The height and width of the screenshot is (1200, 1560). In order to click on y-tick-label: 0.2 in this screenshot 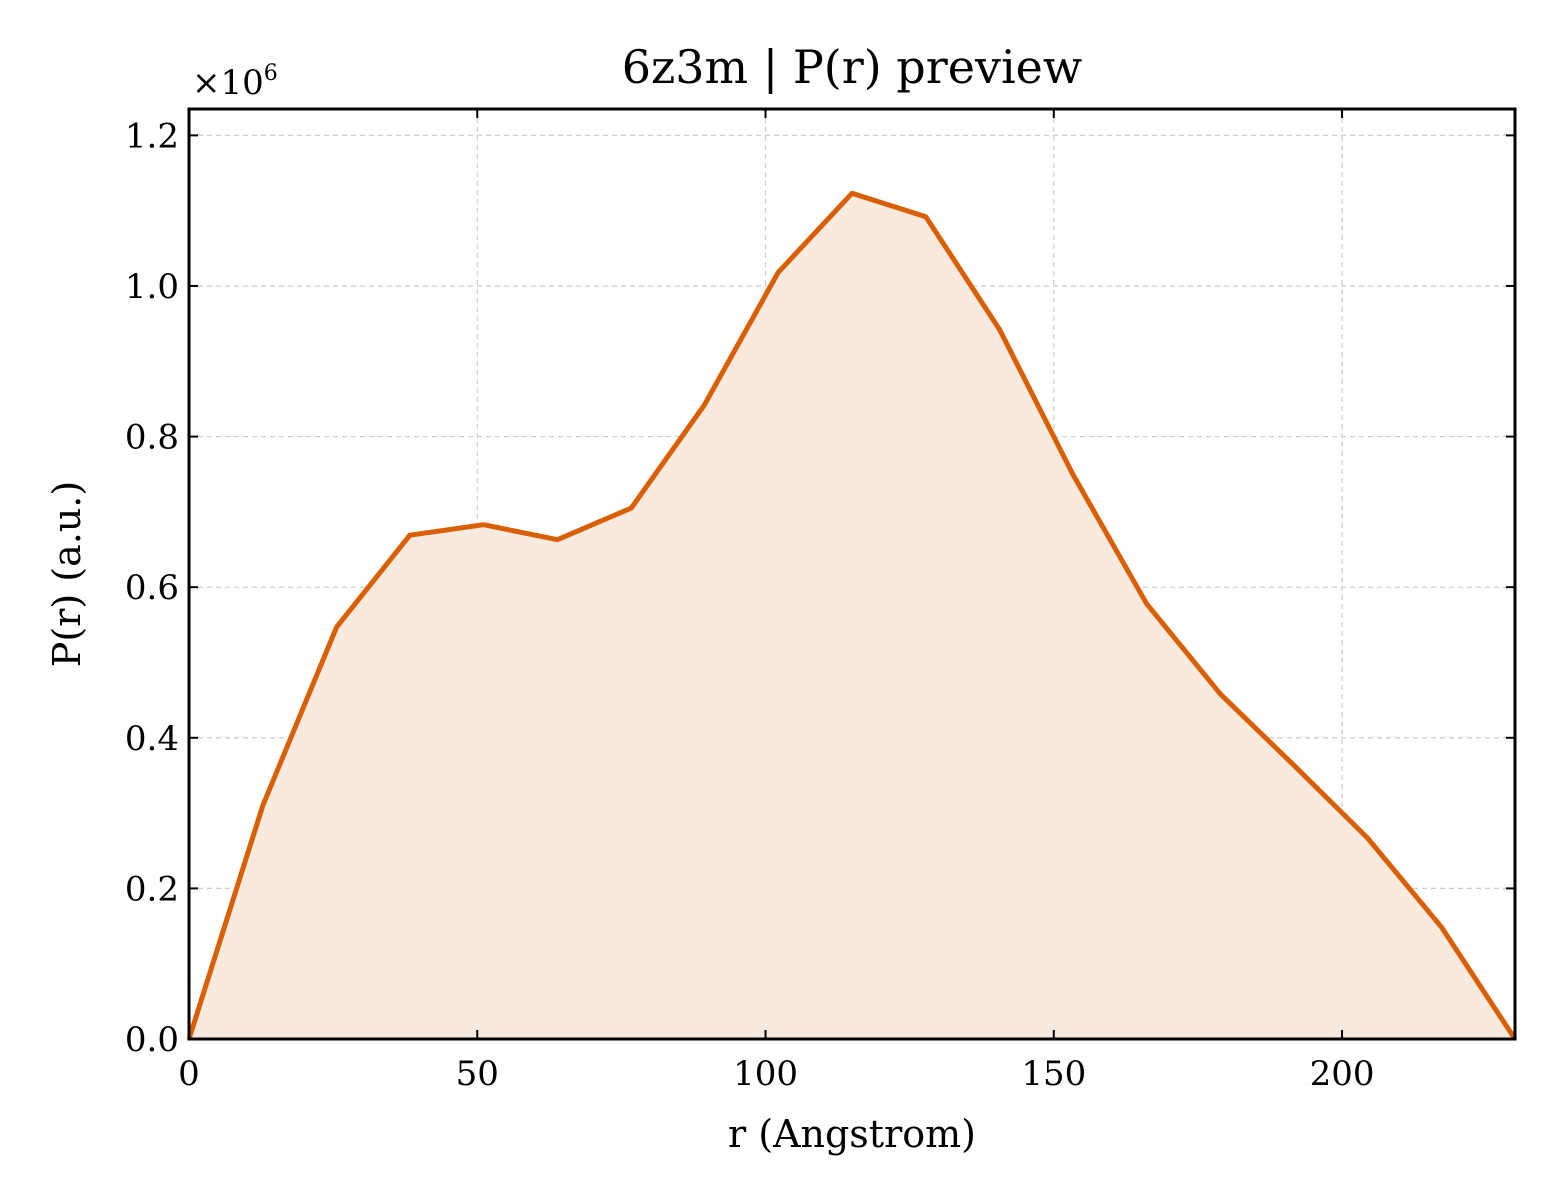, I will do `click(152, 889)`.